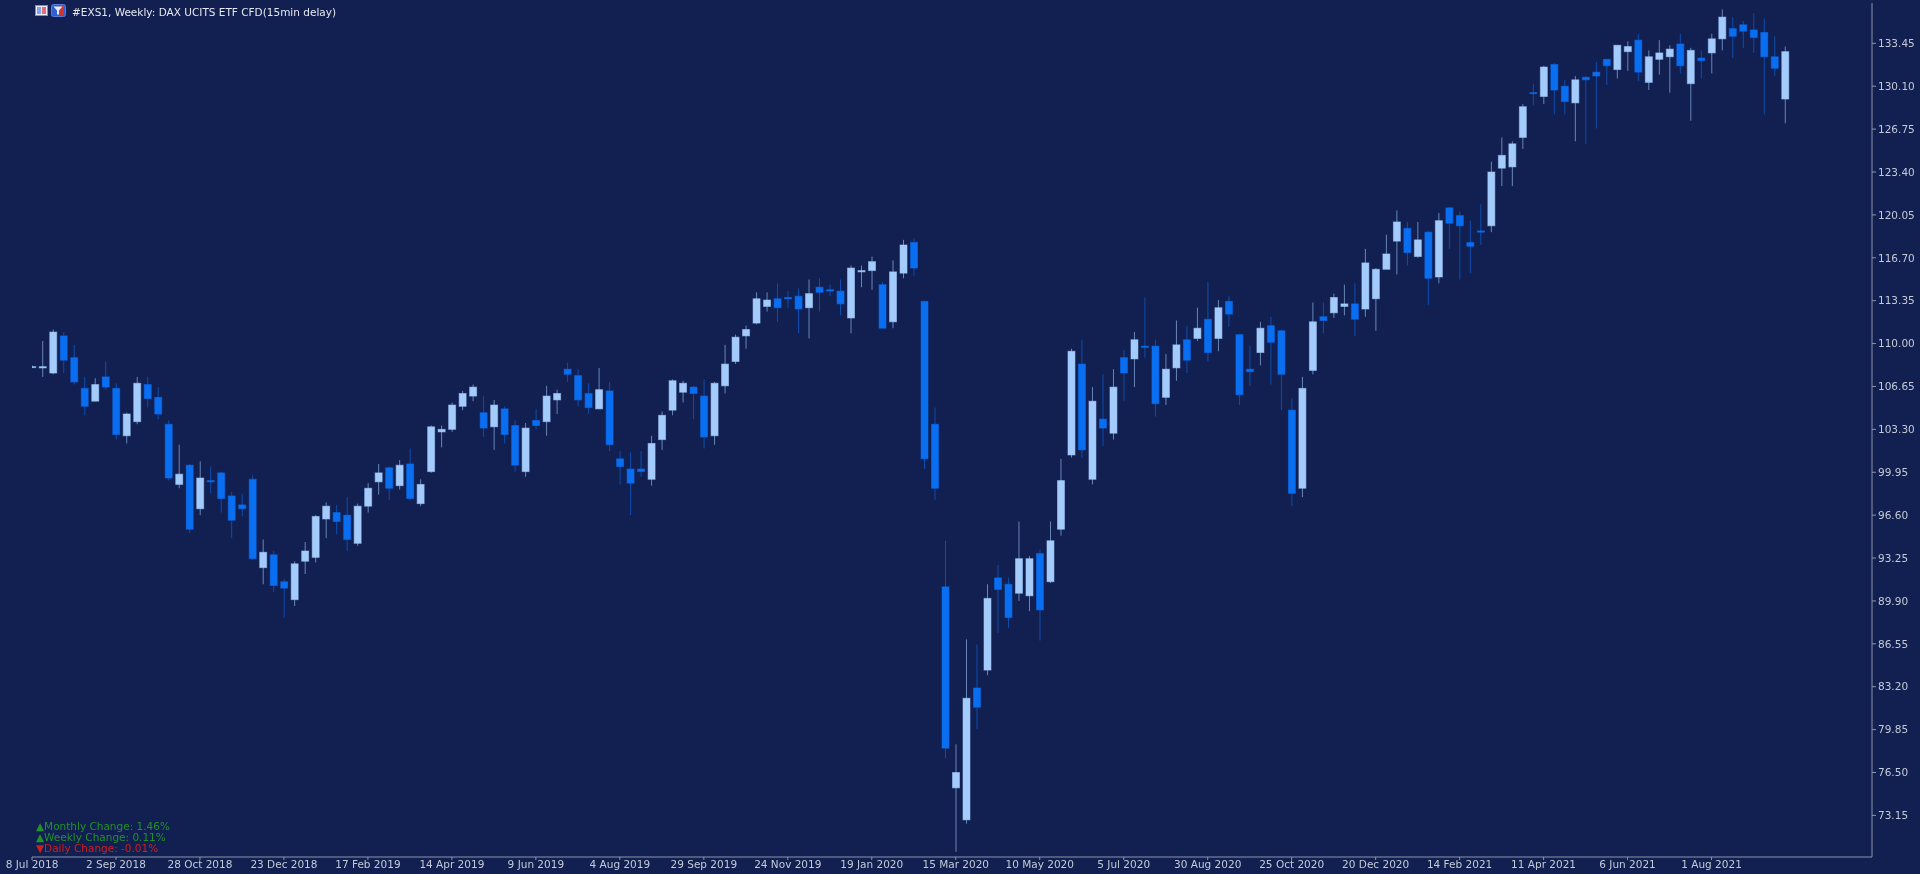 This screenshot has height=874, width=1920. What do you see at coordinates (1208, 864) in the screenshot?
I see `x-tick-label: 30 Aug 2020` at bounding box center [1208, 864].